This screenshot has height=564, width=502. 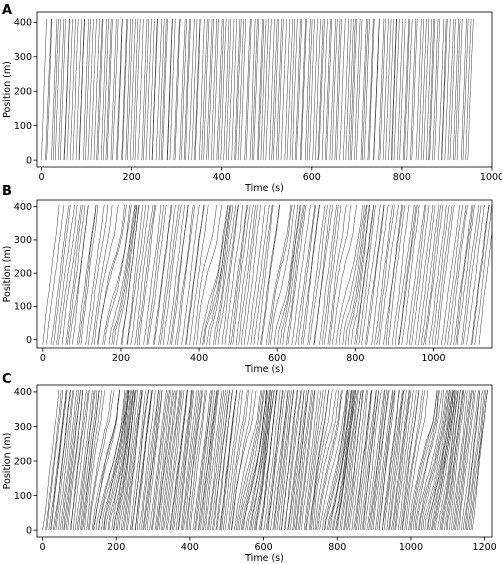 What do you see at coordinates (7, 191) in the screenshot?
I see `panel-letter: B` at bounding box center [7, 191].